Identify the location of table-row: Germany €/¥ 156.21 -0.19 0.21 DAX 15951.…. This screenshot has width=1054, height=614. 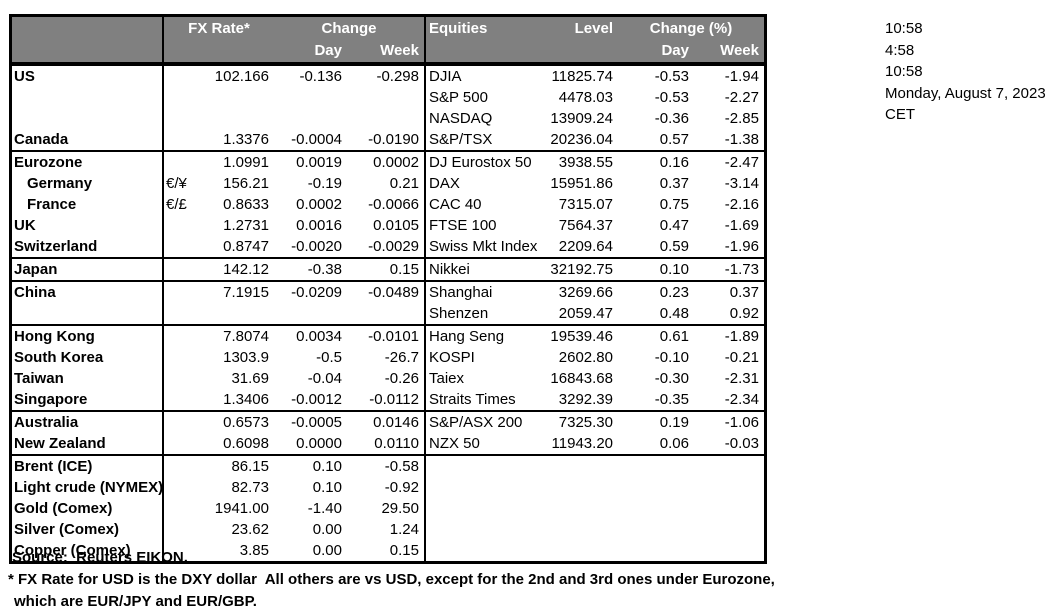
(388, 183).